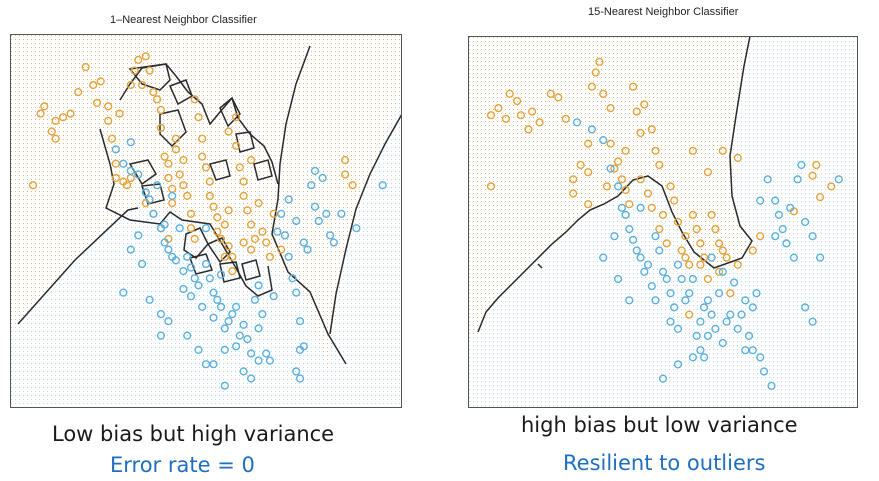 The height and width of the screenshot is (481, 879). I want to click on note-15nn: Resilient to outliers, so click(664, 463).